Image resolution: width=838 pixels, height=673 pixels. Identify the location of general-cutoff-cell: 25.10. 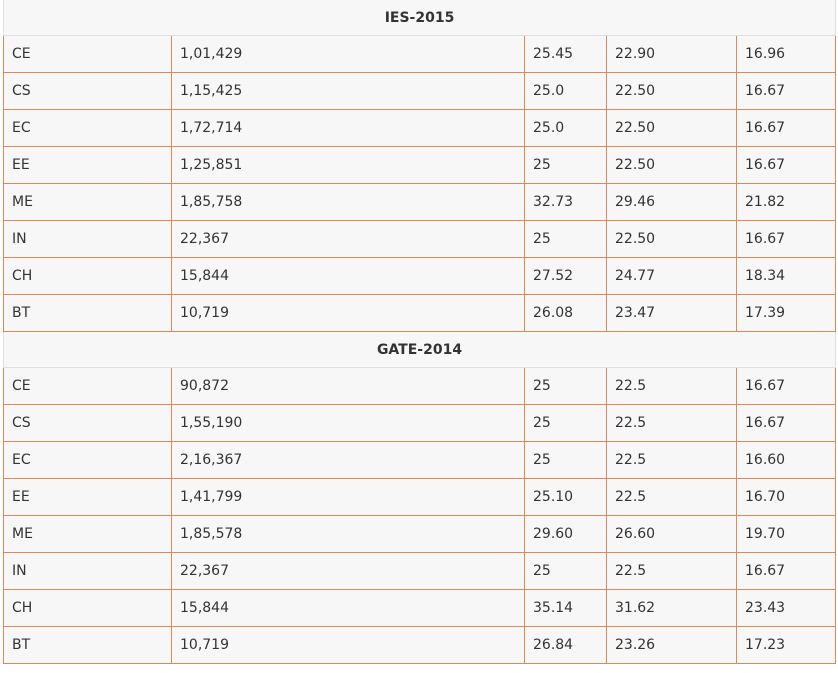
(565, 497).